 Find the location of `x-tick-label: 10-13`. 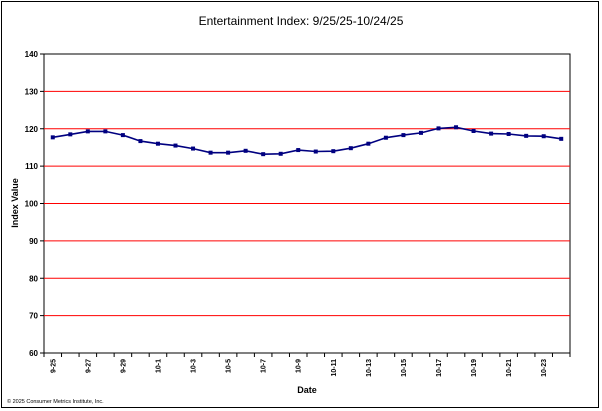

x-tick-label: 10-13 is located at coordinates (369, 368).